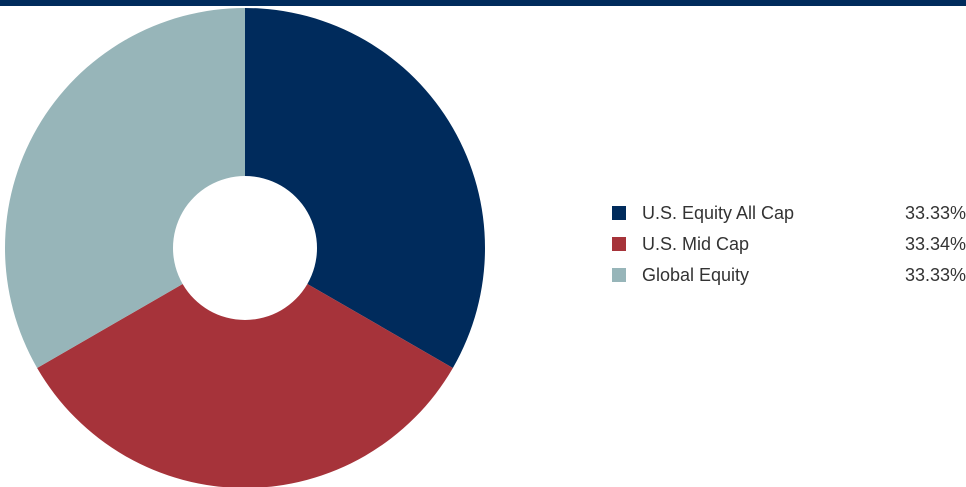 This screenshot has height=487, width=966. Describe the element at coordinates (935, 244) in the screenshot. I see `legend-value: 33.34%` at that location.